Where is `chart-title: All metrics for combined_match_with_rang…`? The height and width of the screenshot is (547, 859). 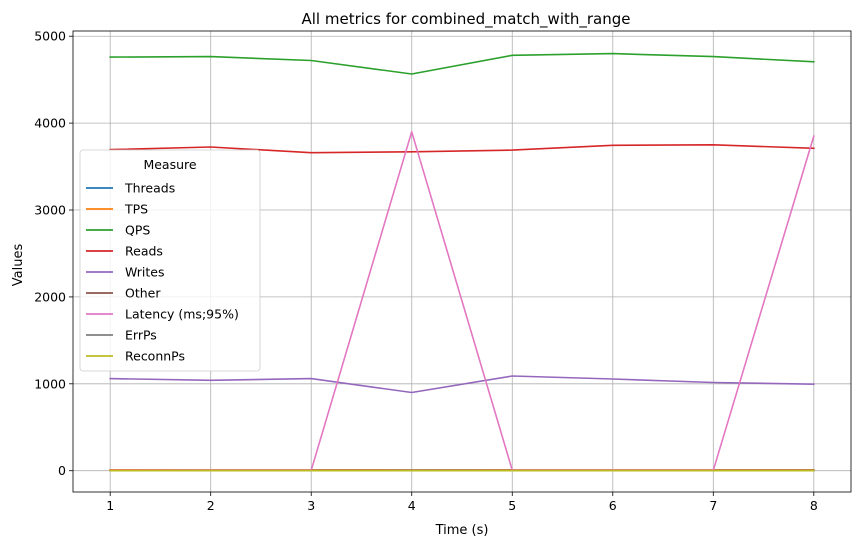 chart-title: All metrics for combined_match_with_rang… is located at coordinates (465, 19).